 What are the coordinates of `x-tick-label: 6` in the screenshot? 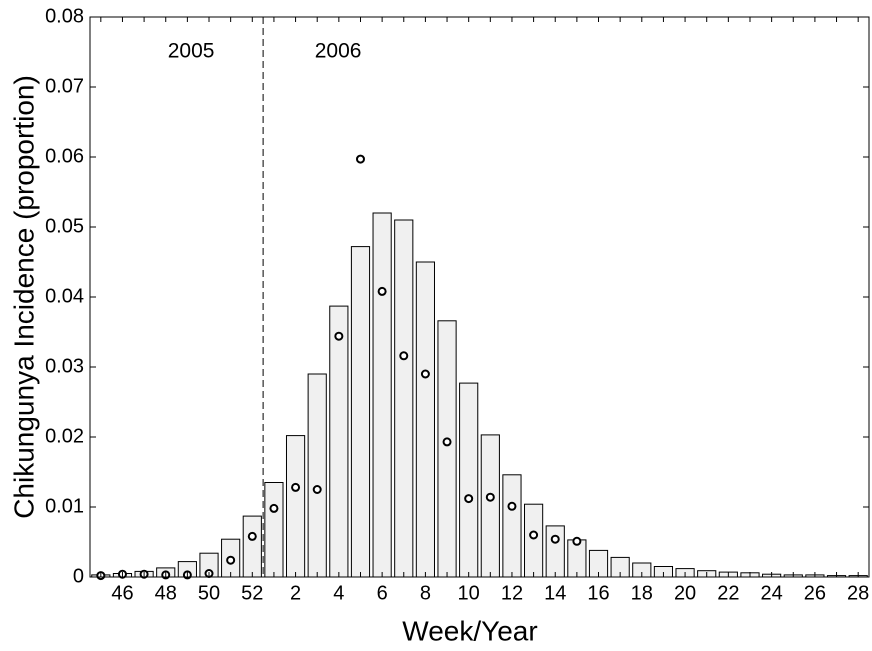 It's located at (382, 593).